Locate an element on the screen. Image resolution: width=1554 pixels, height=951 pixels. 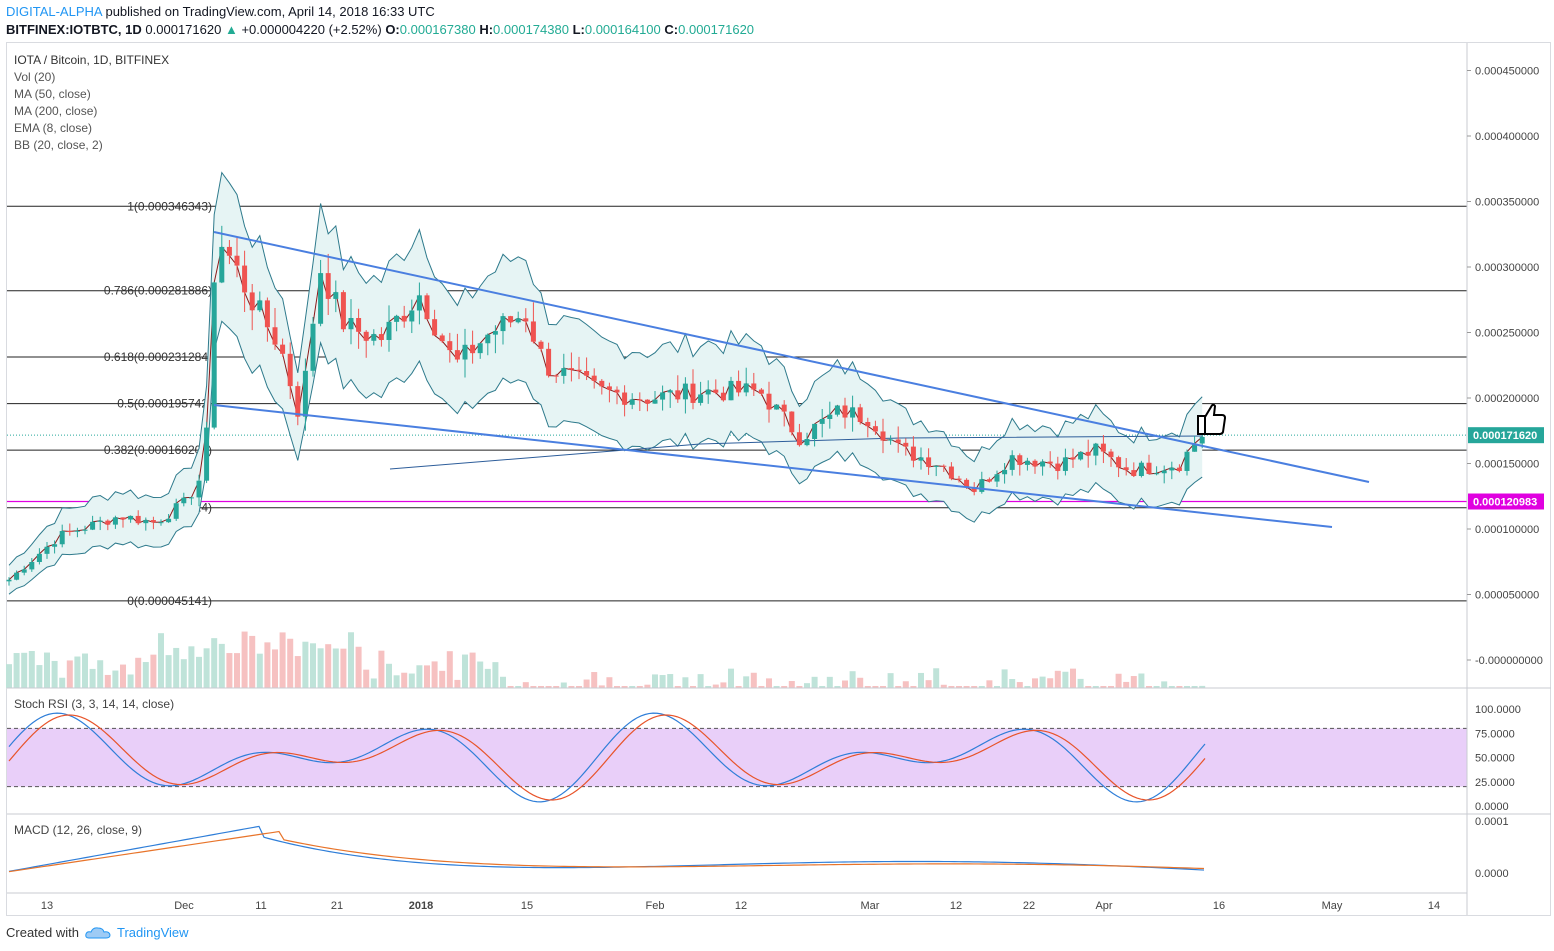
symbol-label: BITFINEX:IOTBTC, 1D is located at coordinates (74, 29).